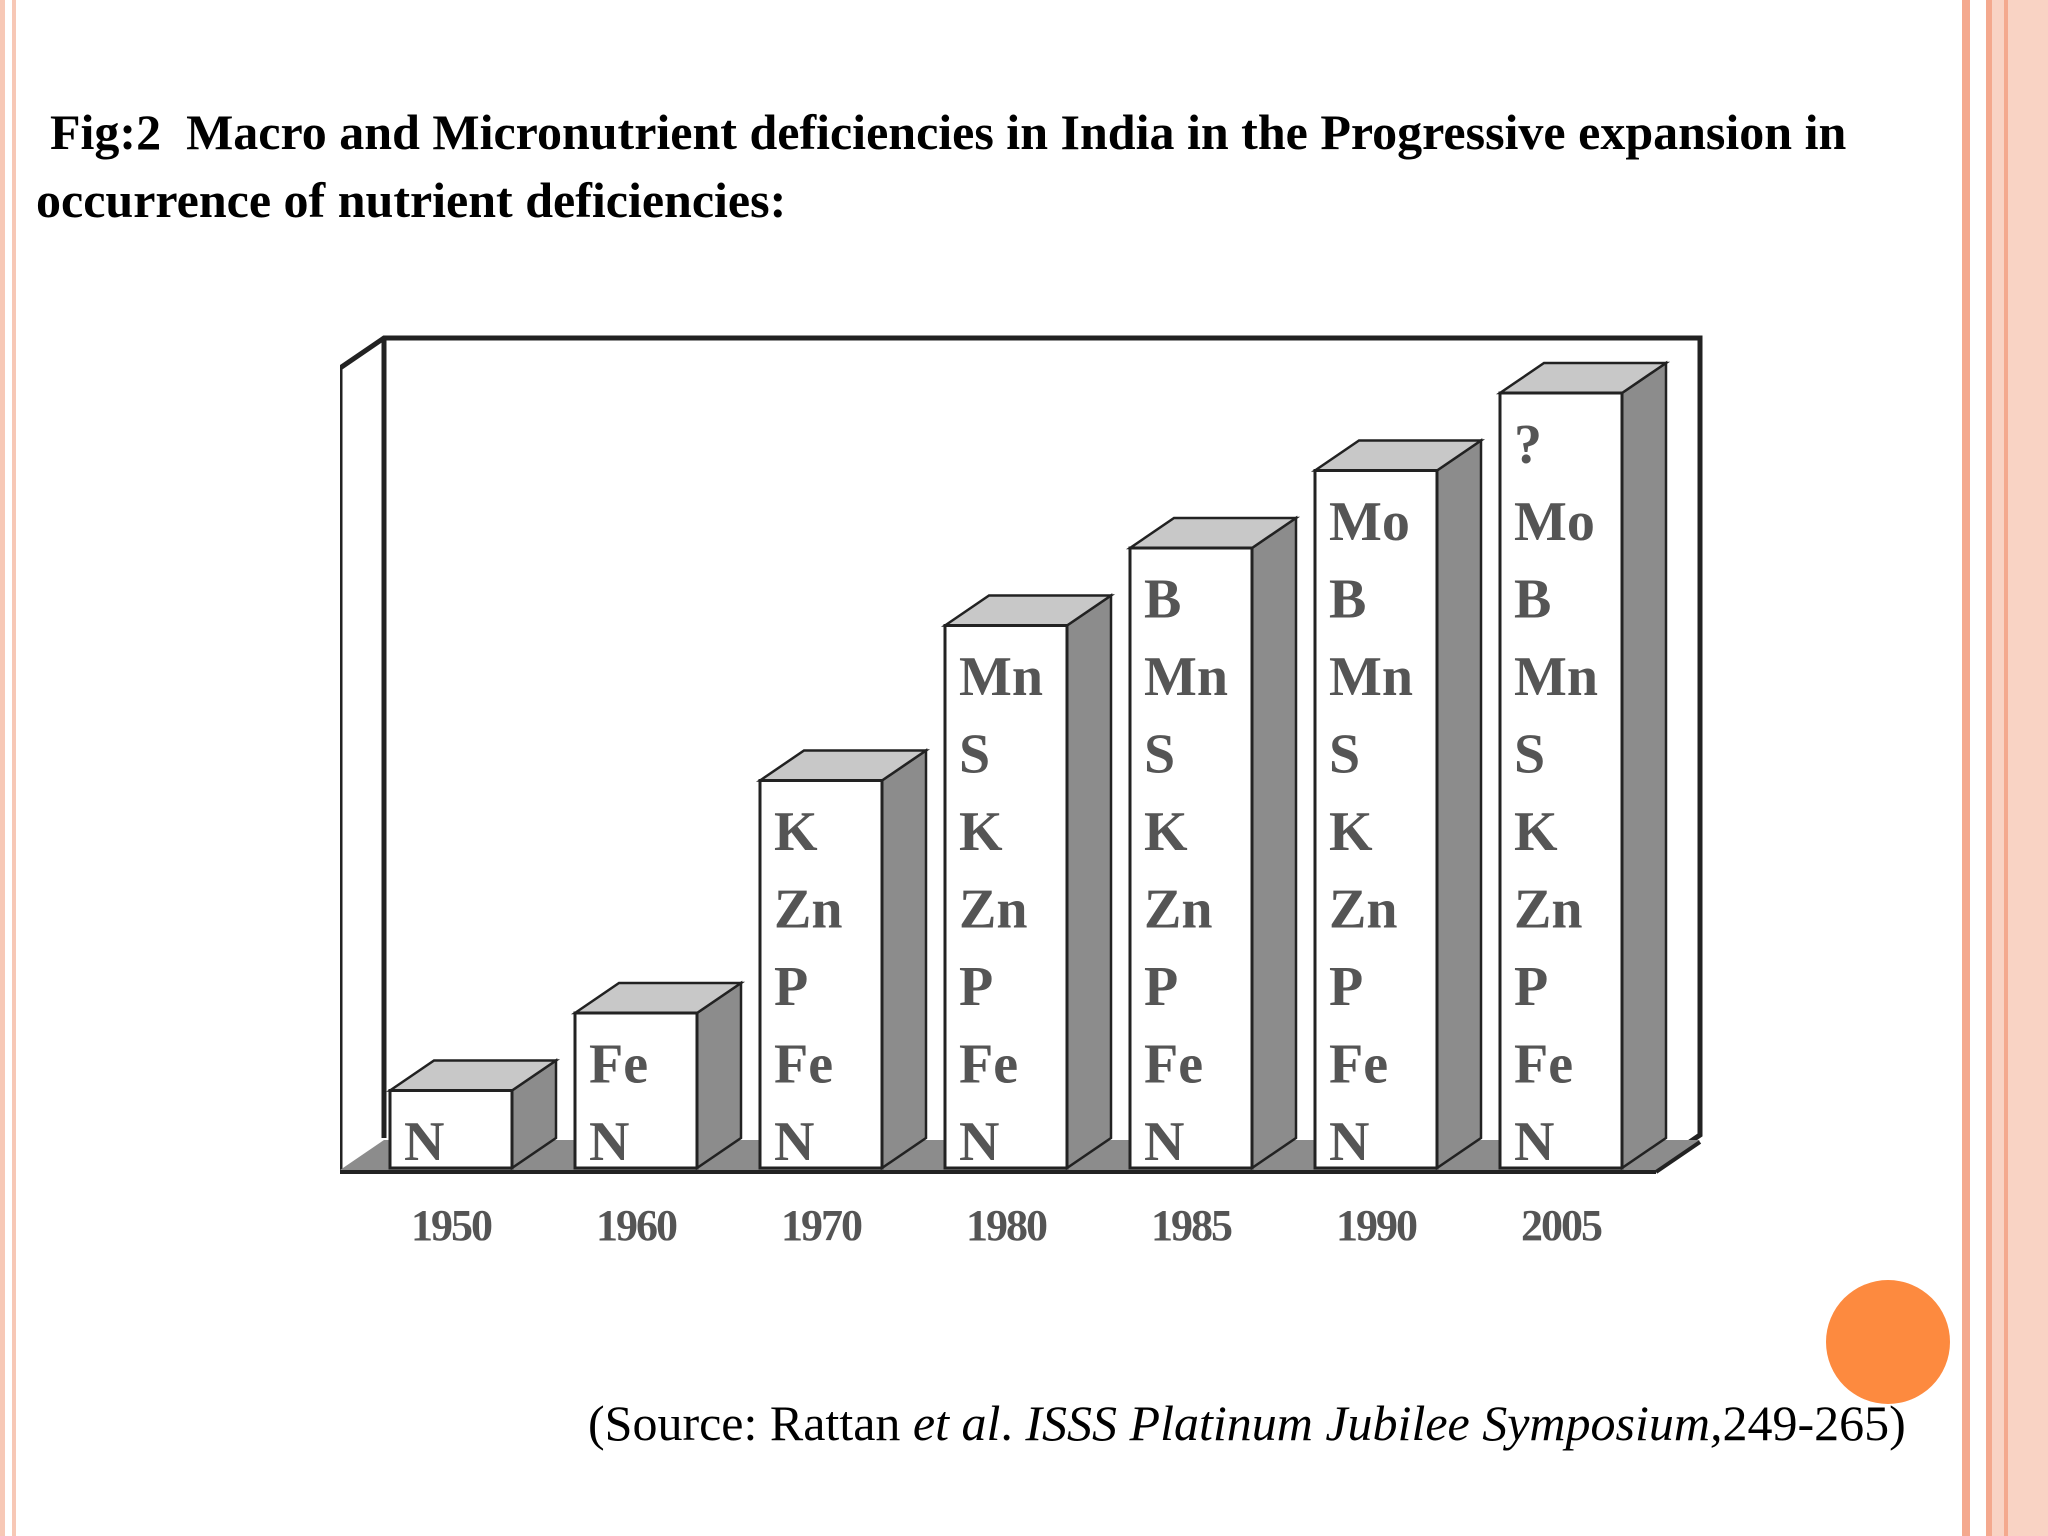 The image size is (2048, 1536). I want to click on bar: N Fe, so click(658, 1076).